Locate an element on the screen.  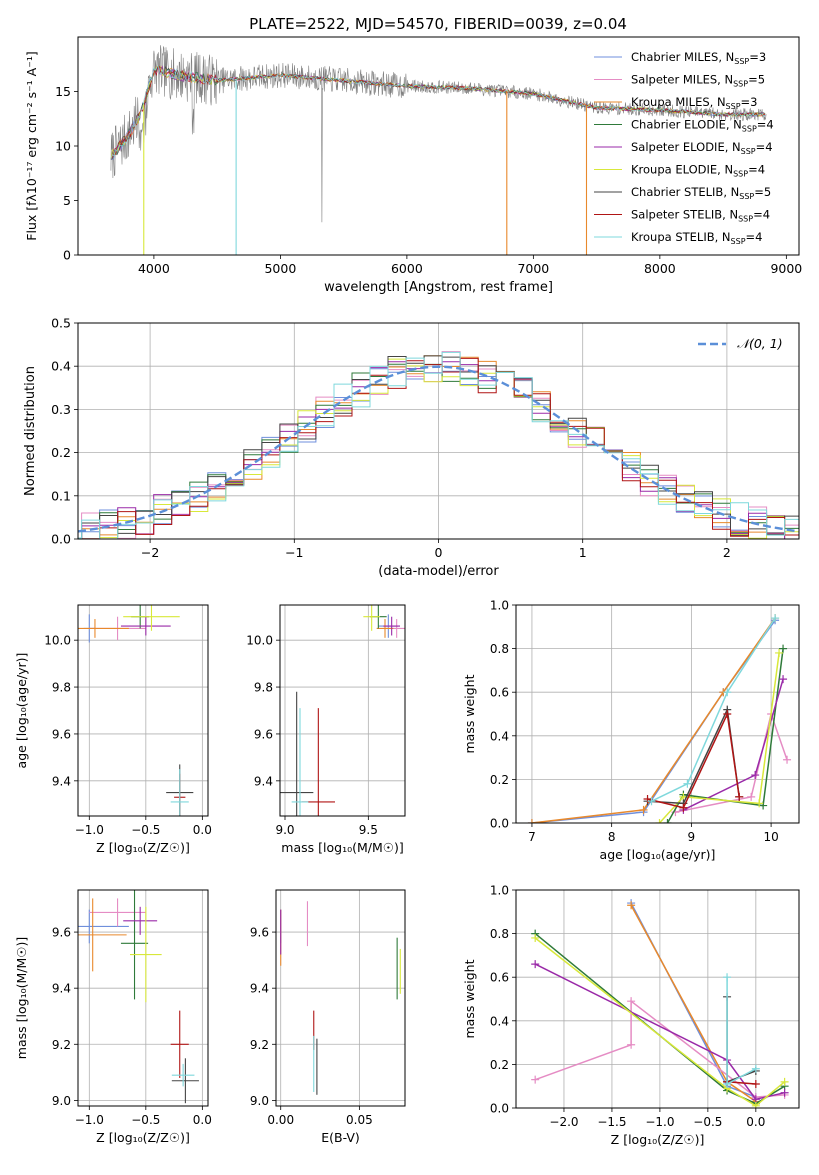
x-tick-label: 5000 is located at coordinates (280, 268).